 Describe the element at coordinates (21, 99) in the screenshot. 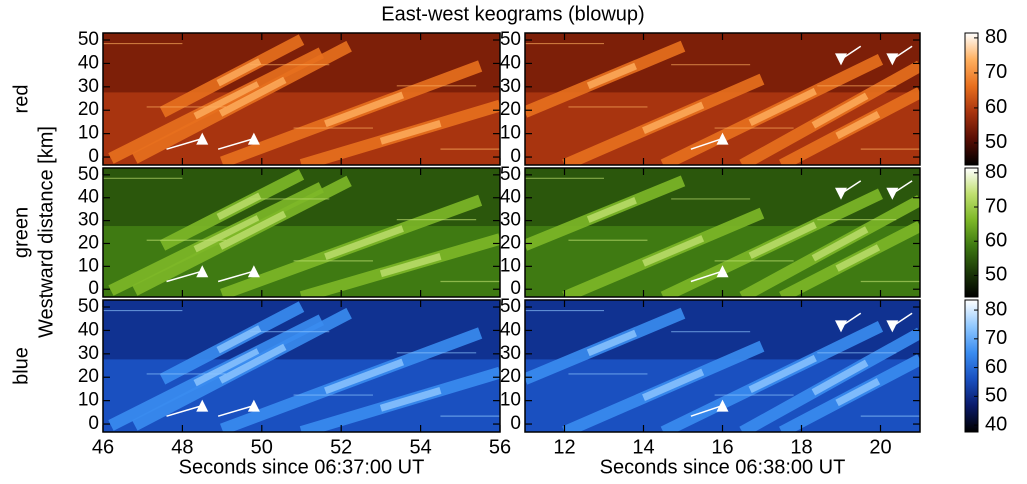

I see `row-label: red` at that location.